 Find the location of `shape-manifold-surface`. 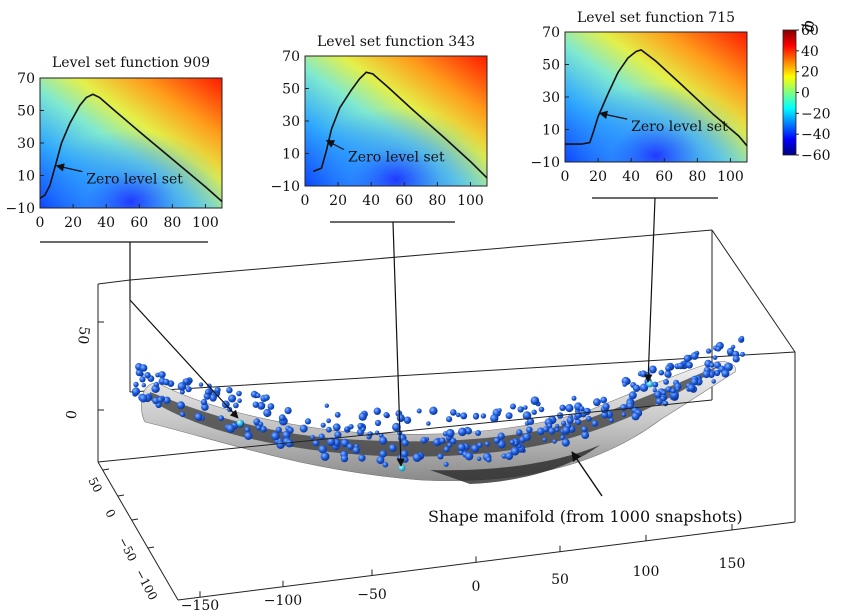

shape-manifold-surface is located at coordinates (438, 422).